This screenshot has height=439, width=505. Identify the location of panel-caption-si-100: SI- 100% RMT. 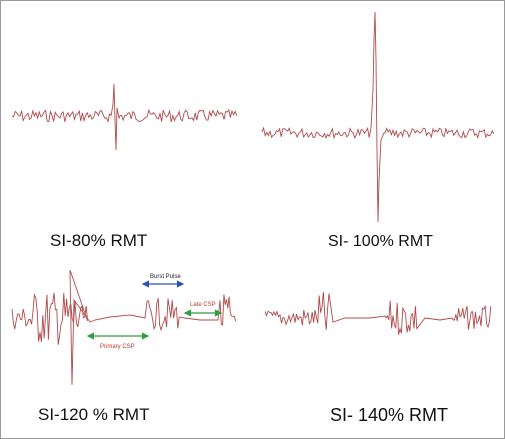
(380, 241).